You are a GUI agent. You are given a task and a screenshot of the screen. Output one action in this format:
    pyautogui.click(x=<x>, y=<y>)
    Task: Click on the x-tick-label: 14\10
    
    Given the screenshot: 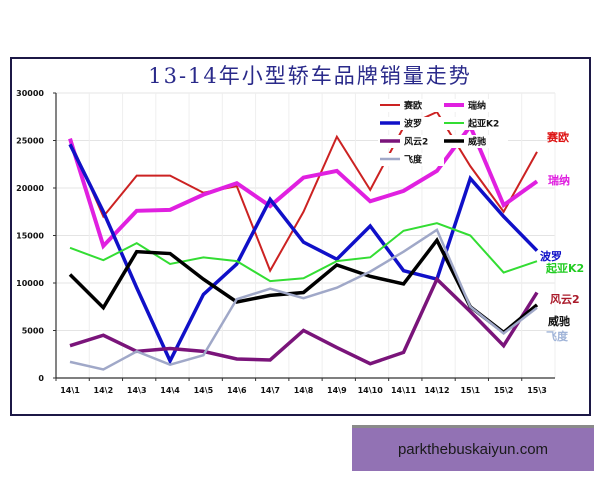 What is the action you would take?
    pyautogui.click(x=371, y=390)
    